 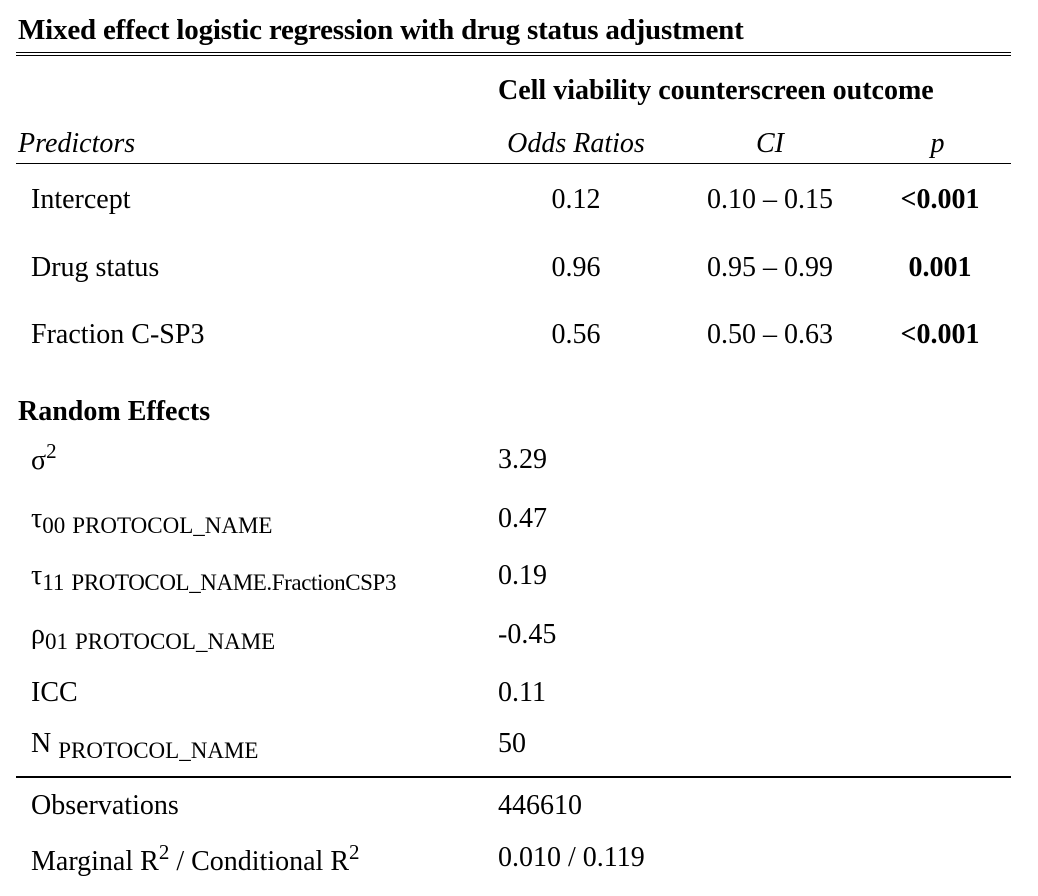 I want to click on marginal-r-text: Marginal R, so click(x=95, y=861).